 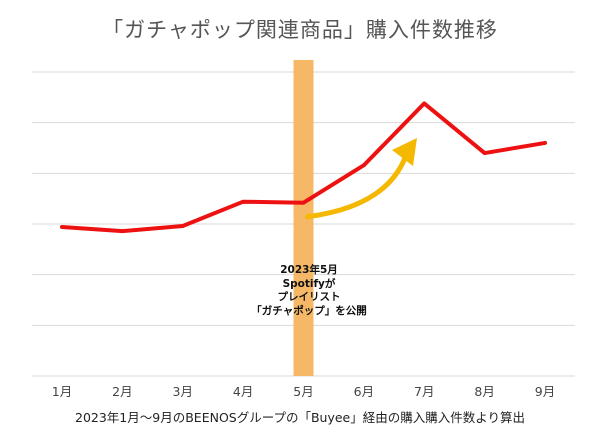 I want to click on x-tick-label: 7月, so click(x=424, y=391).